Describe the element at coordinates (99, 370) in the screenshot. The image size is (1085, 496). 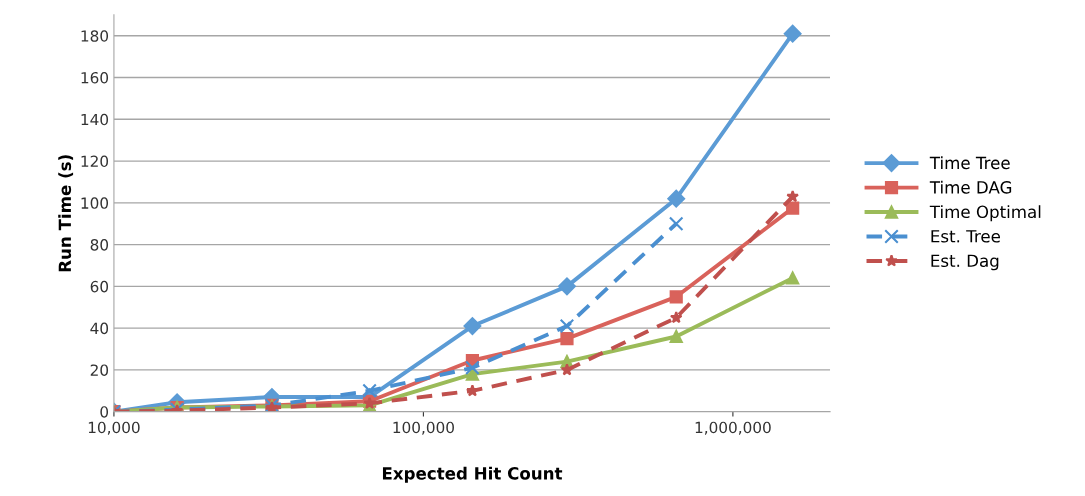
I see `y-tick-label: 20` at that location.